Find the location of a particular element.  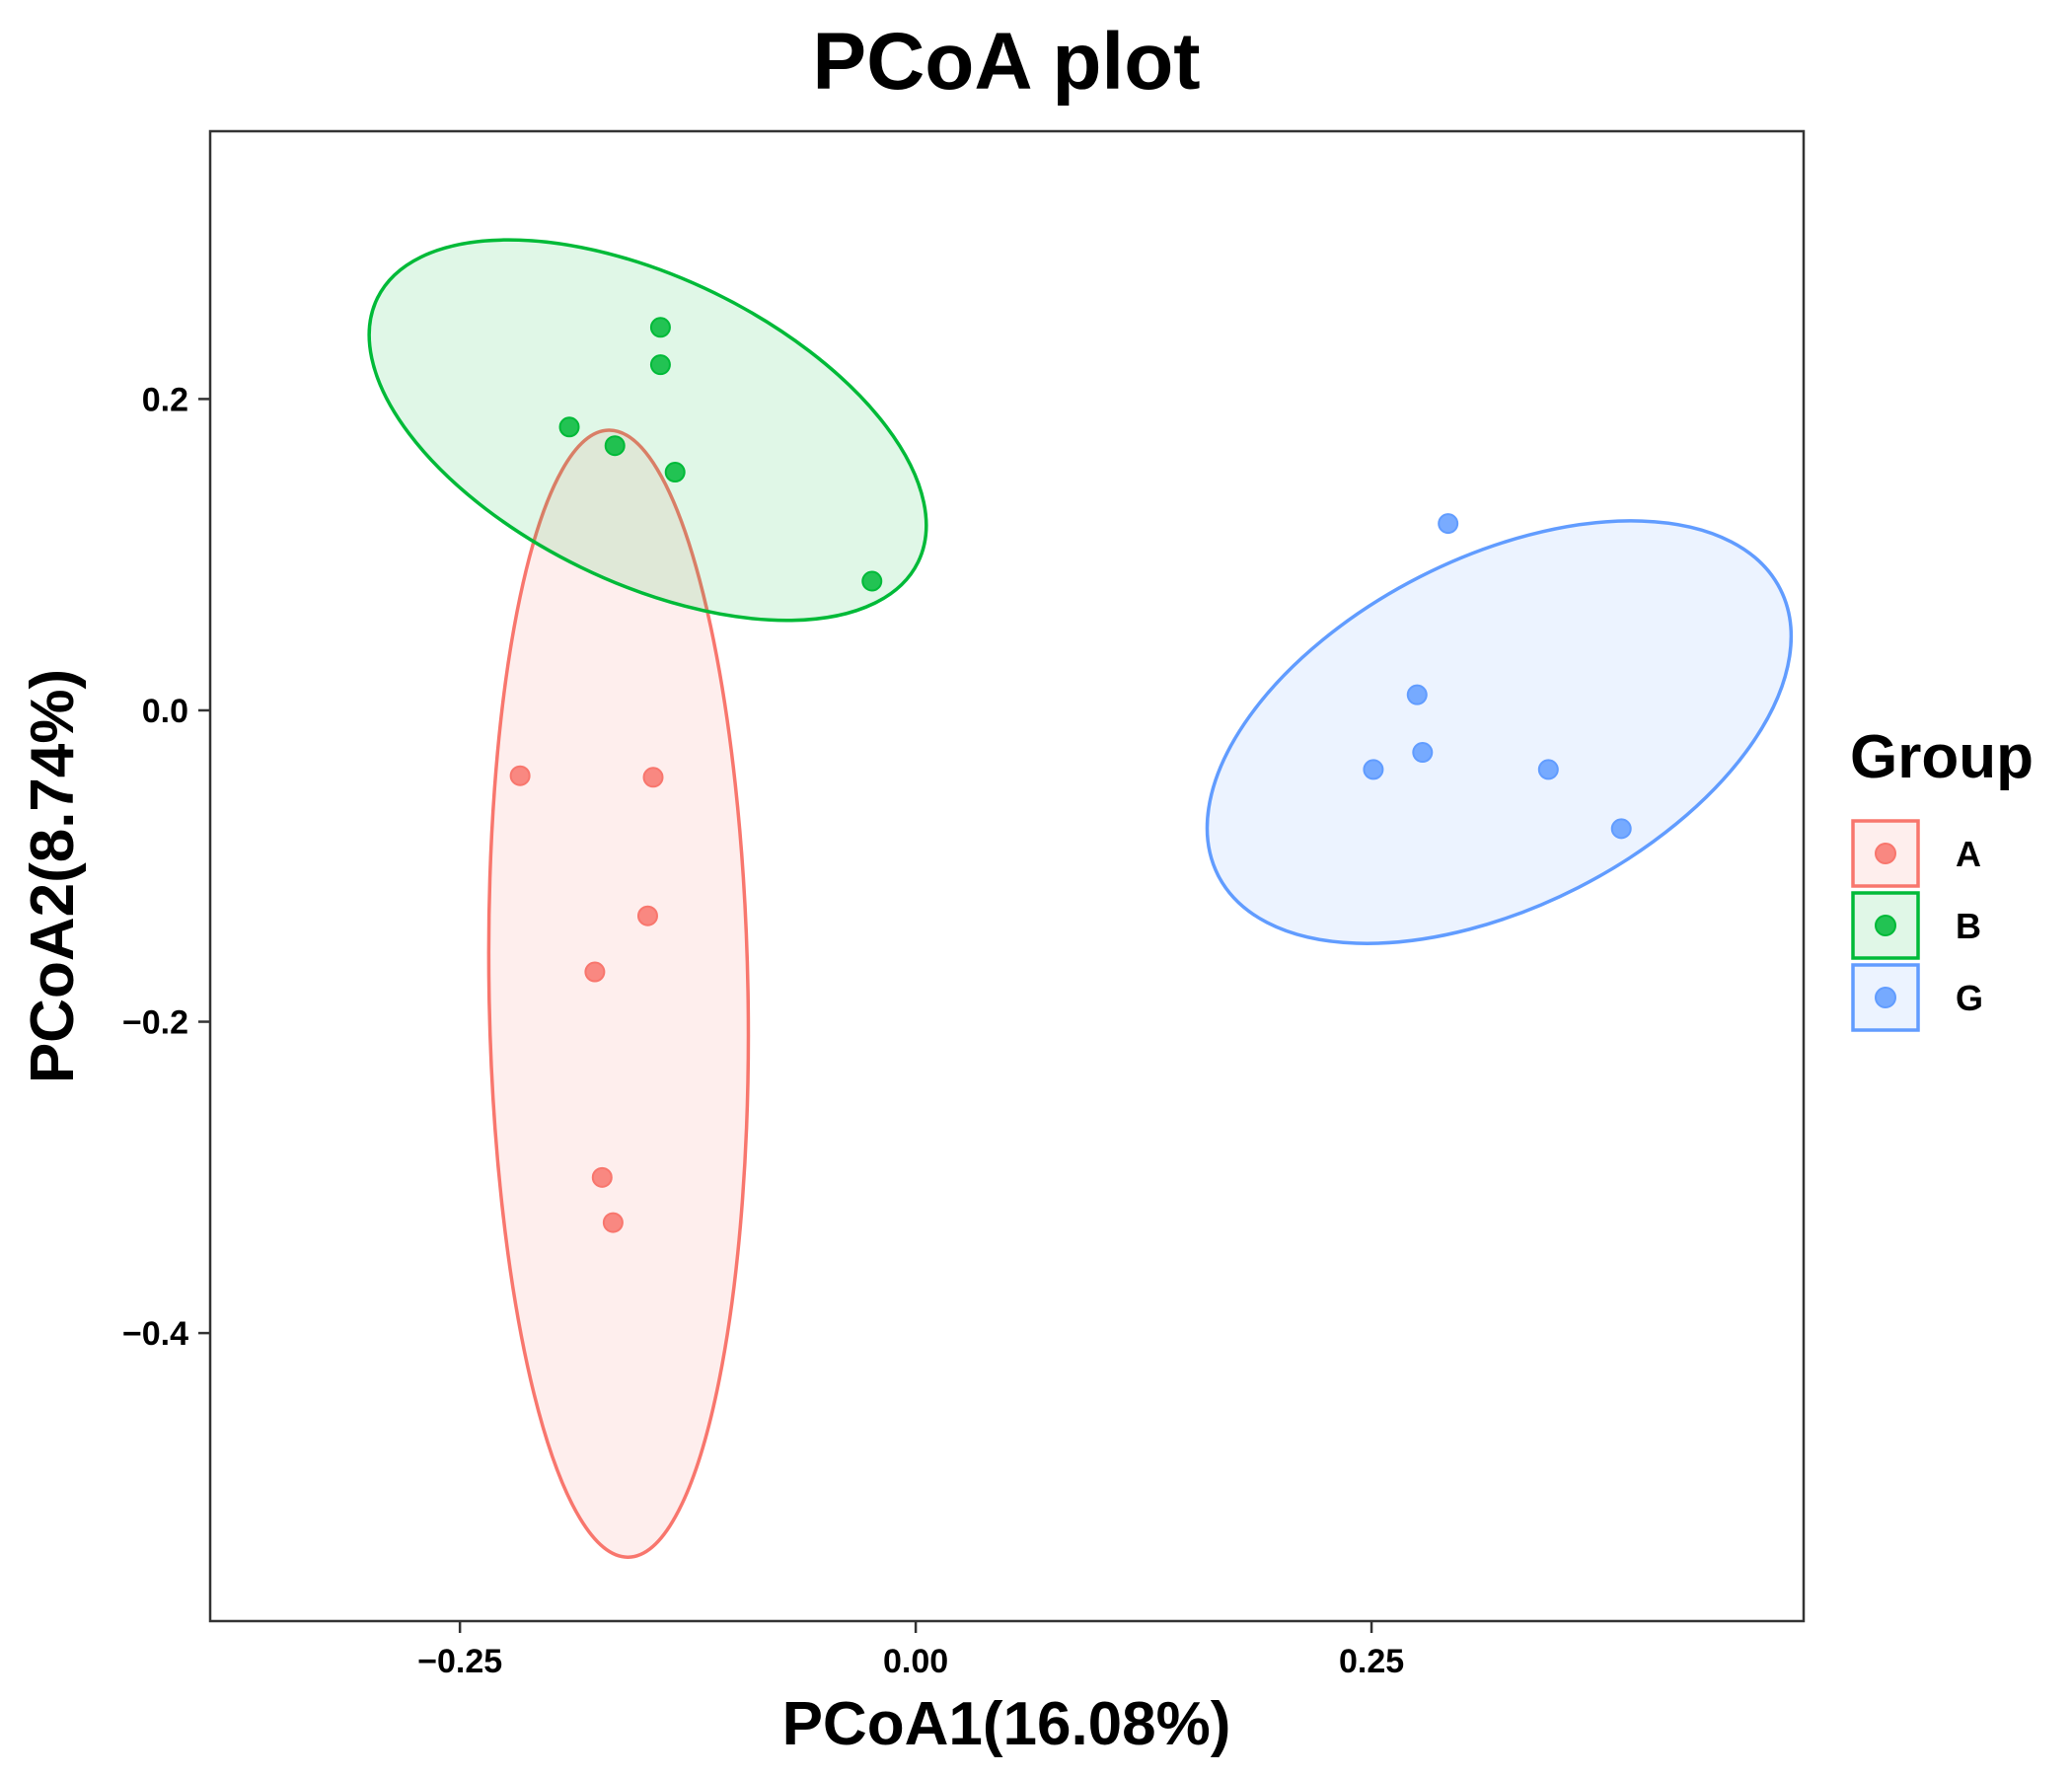

y-tick-label: −0.4 is located at coordinates (155, 1334).